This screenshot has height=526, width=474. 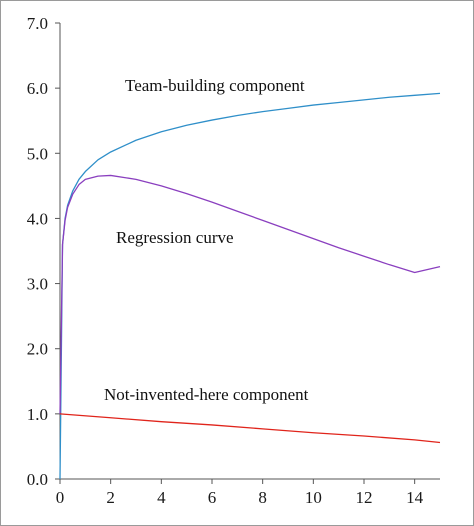 I want to click on x-tick-label: 6, so click(x=212, y=497).